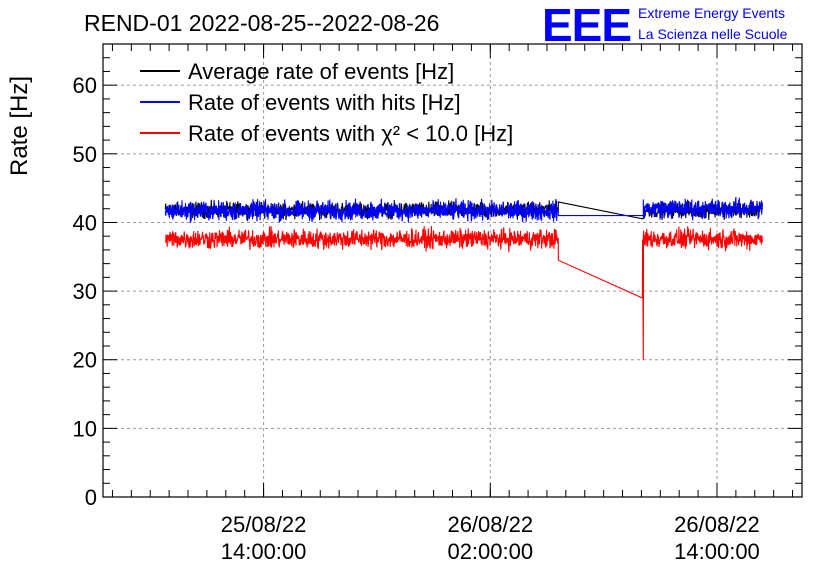  I want to click on legend-label-2: Rate of events with χ² < 10.0 [Hz], so click(350, 133).